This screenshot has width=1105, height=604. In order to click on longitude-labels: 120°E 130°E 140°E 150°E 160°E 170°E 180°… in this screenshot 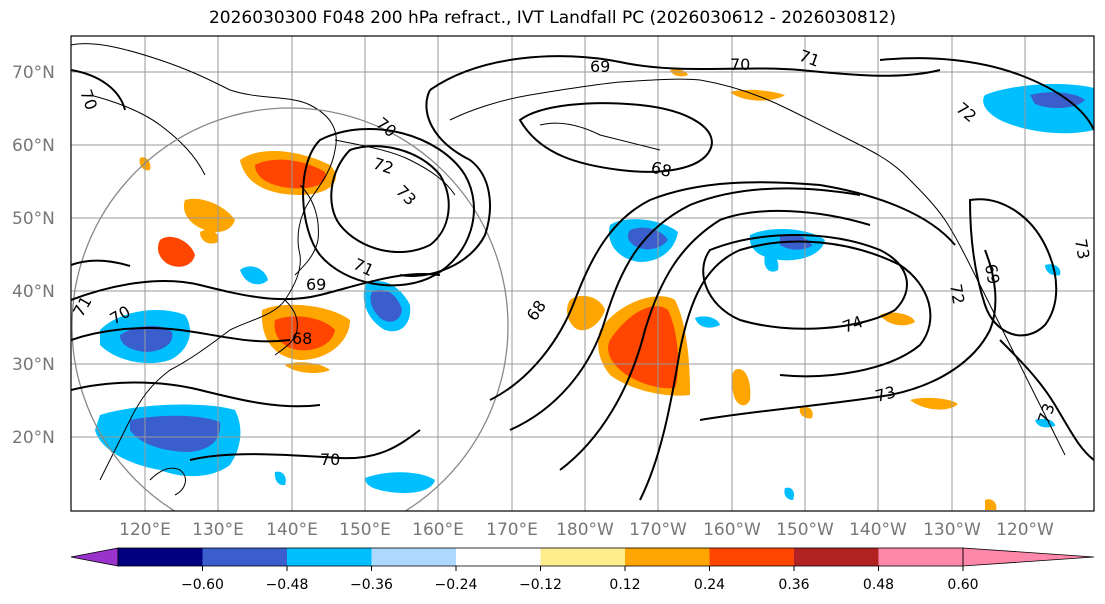, I will do `click(586, 530)`.